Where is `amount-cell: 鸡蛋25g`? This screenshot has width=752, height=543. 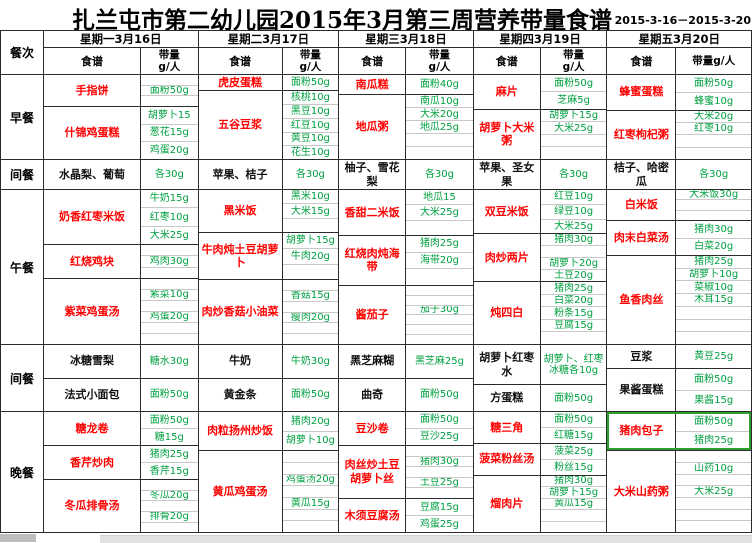 amount-cell: 鸡蛋25g is located at coordinates (439, 523).